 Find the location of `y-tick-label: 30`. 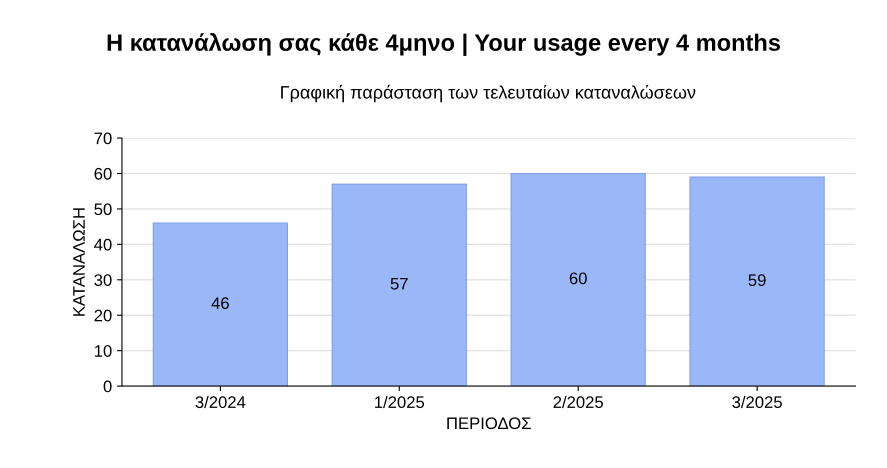

y-tick-label: 30 is located at coordinates (103, 280).